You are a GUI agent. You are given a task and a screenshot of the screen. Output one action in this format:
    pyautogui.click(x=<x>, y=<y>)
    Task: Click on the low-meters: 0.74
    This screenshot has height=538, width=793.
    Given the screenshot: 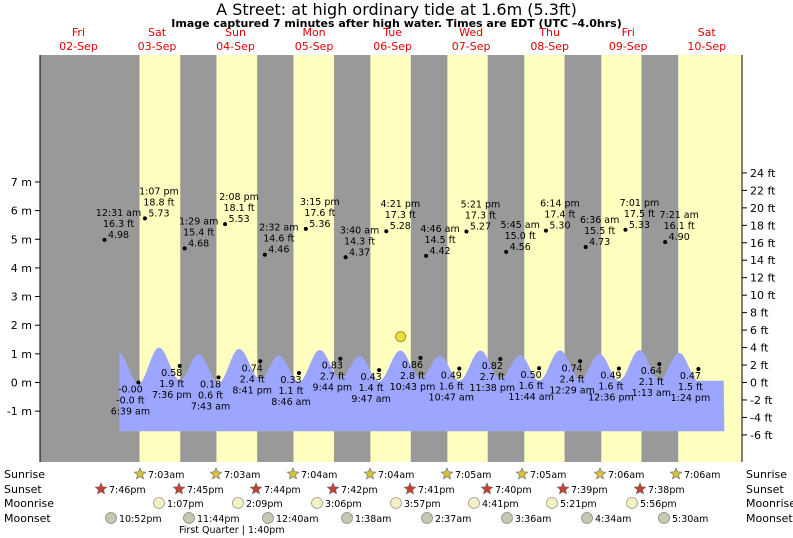 What is the action you would take?
    pyautogui.click(x=252, y=368)
    